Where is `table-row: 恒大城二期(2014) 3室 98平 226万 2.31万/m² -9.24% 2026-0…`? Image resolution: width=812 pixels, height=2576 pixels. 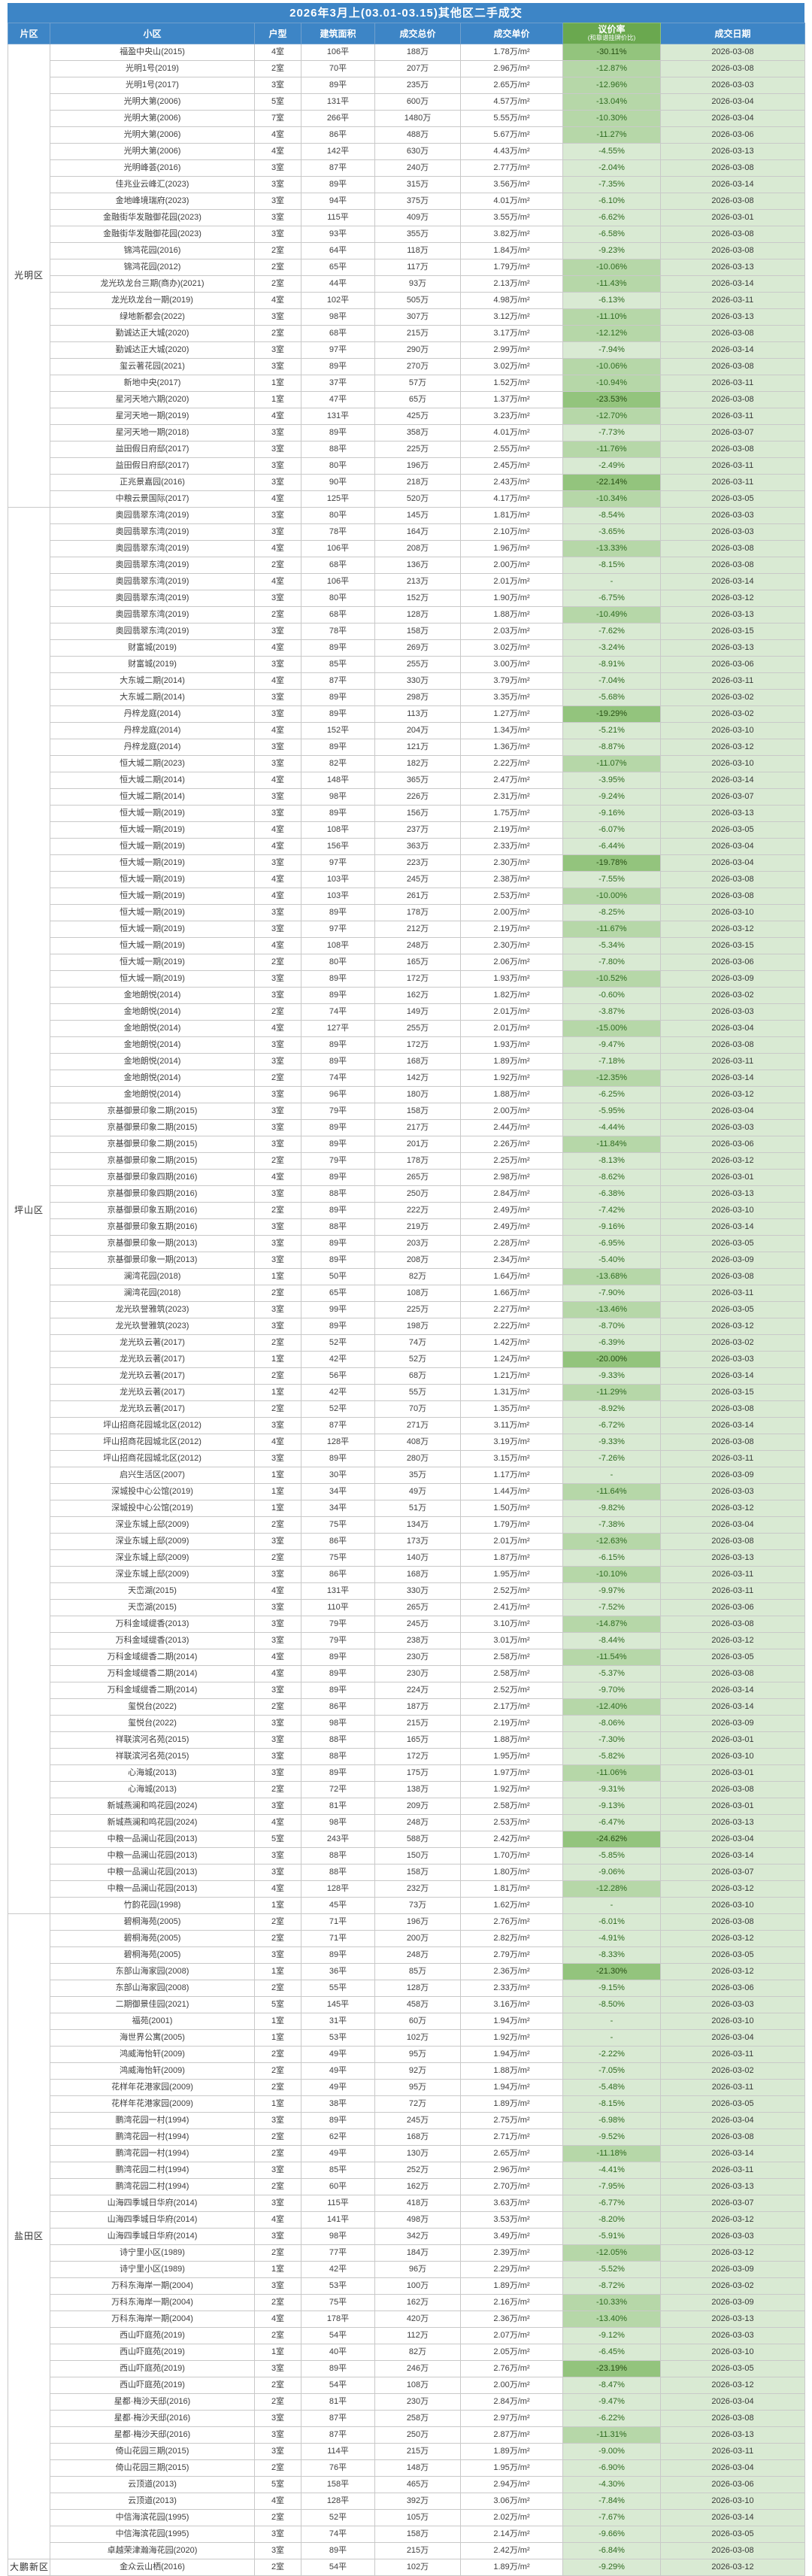
table-row: 恒大城二期(2014) 3室 98平 226万 2.31万/m² -9.24% 2026-0… is located at coordinates (407, 797).